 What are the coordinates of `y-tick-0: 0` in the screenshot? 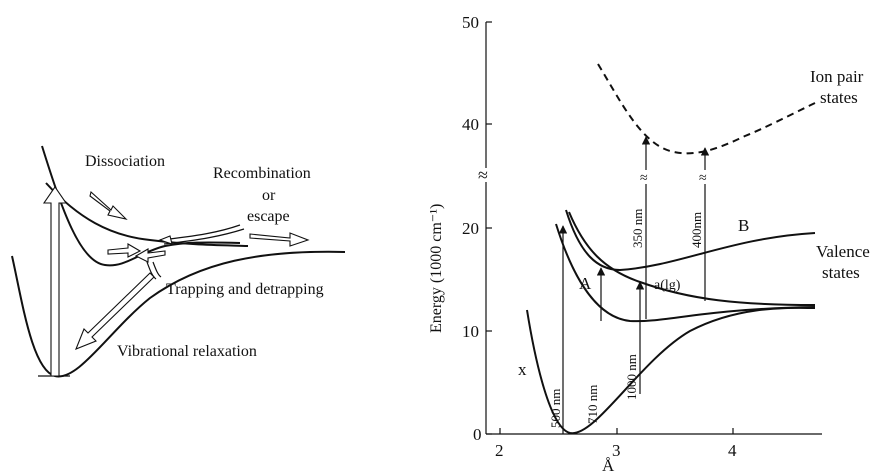 It's located at (477, 434).